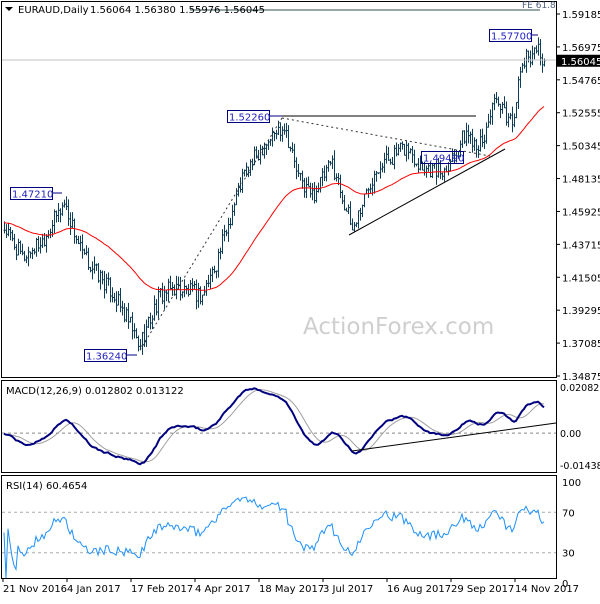 The image size is (600, 604). I want to click on dropdown-triangle-icon, so click(9, 9).